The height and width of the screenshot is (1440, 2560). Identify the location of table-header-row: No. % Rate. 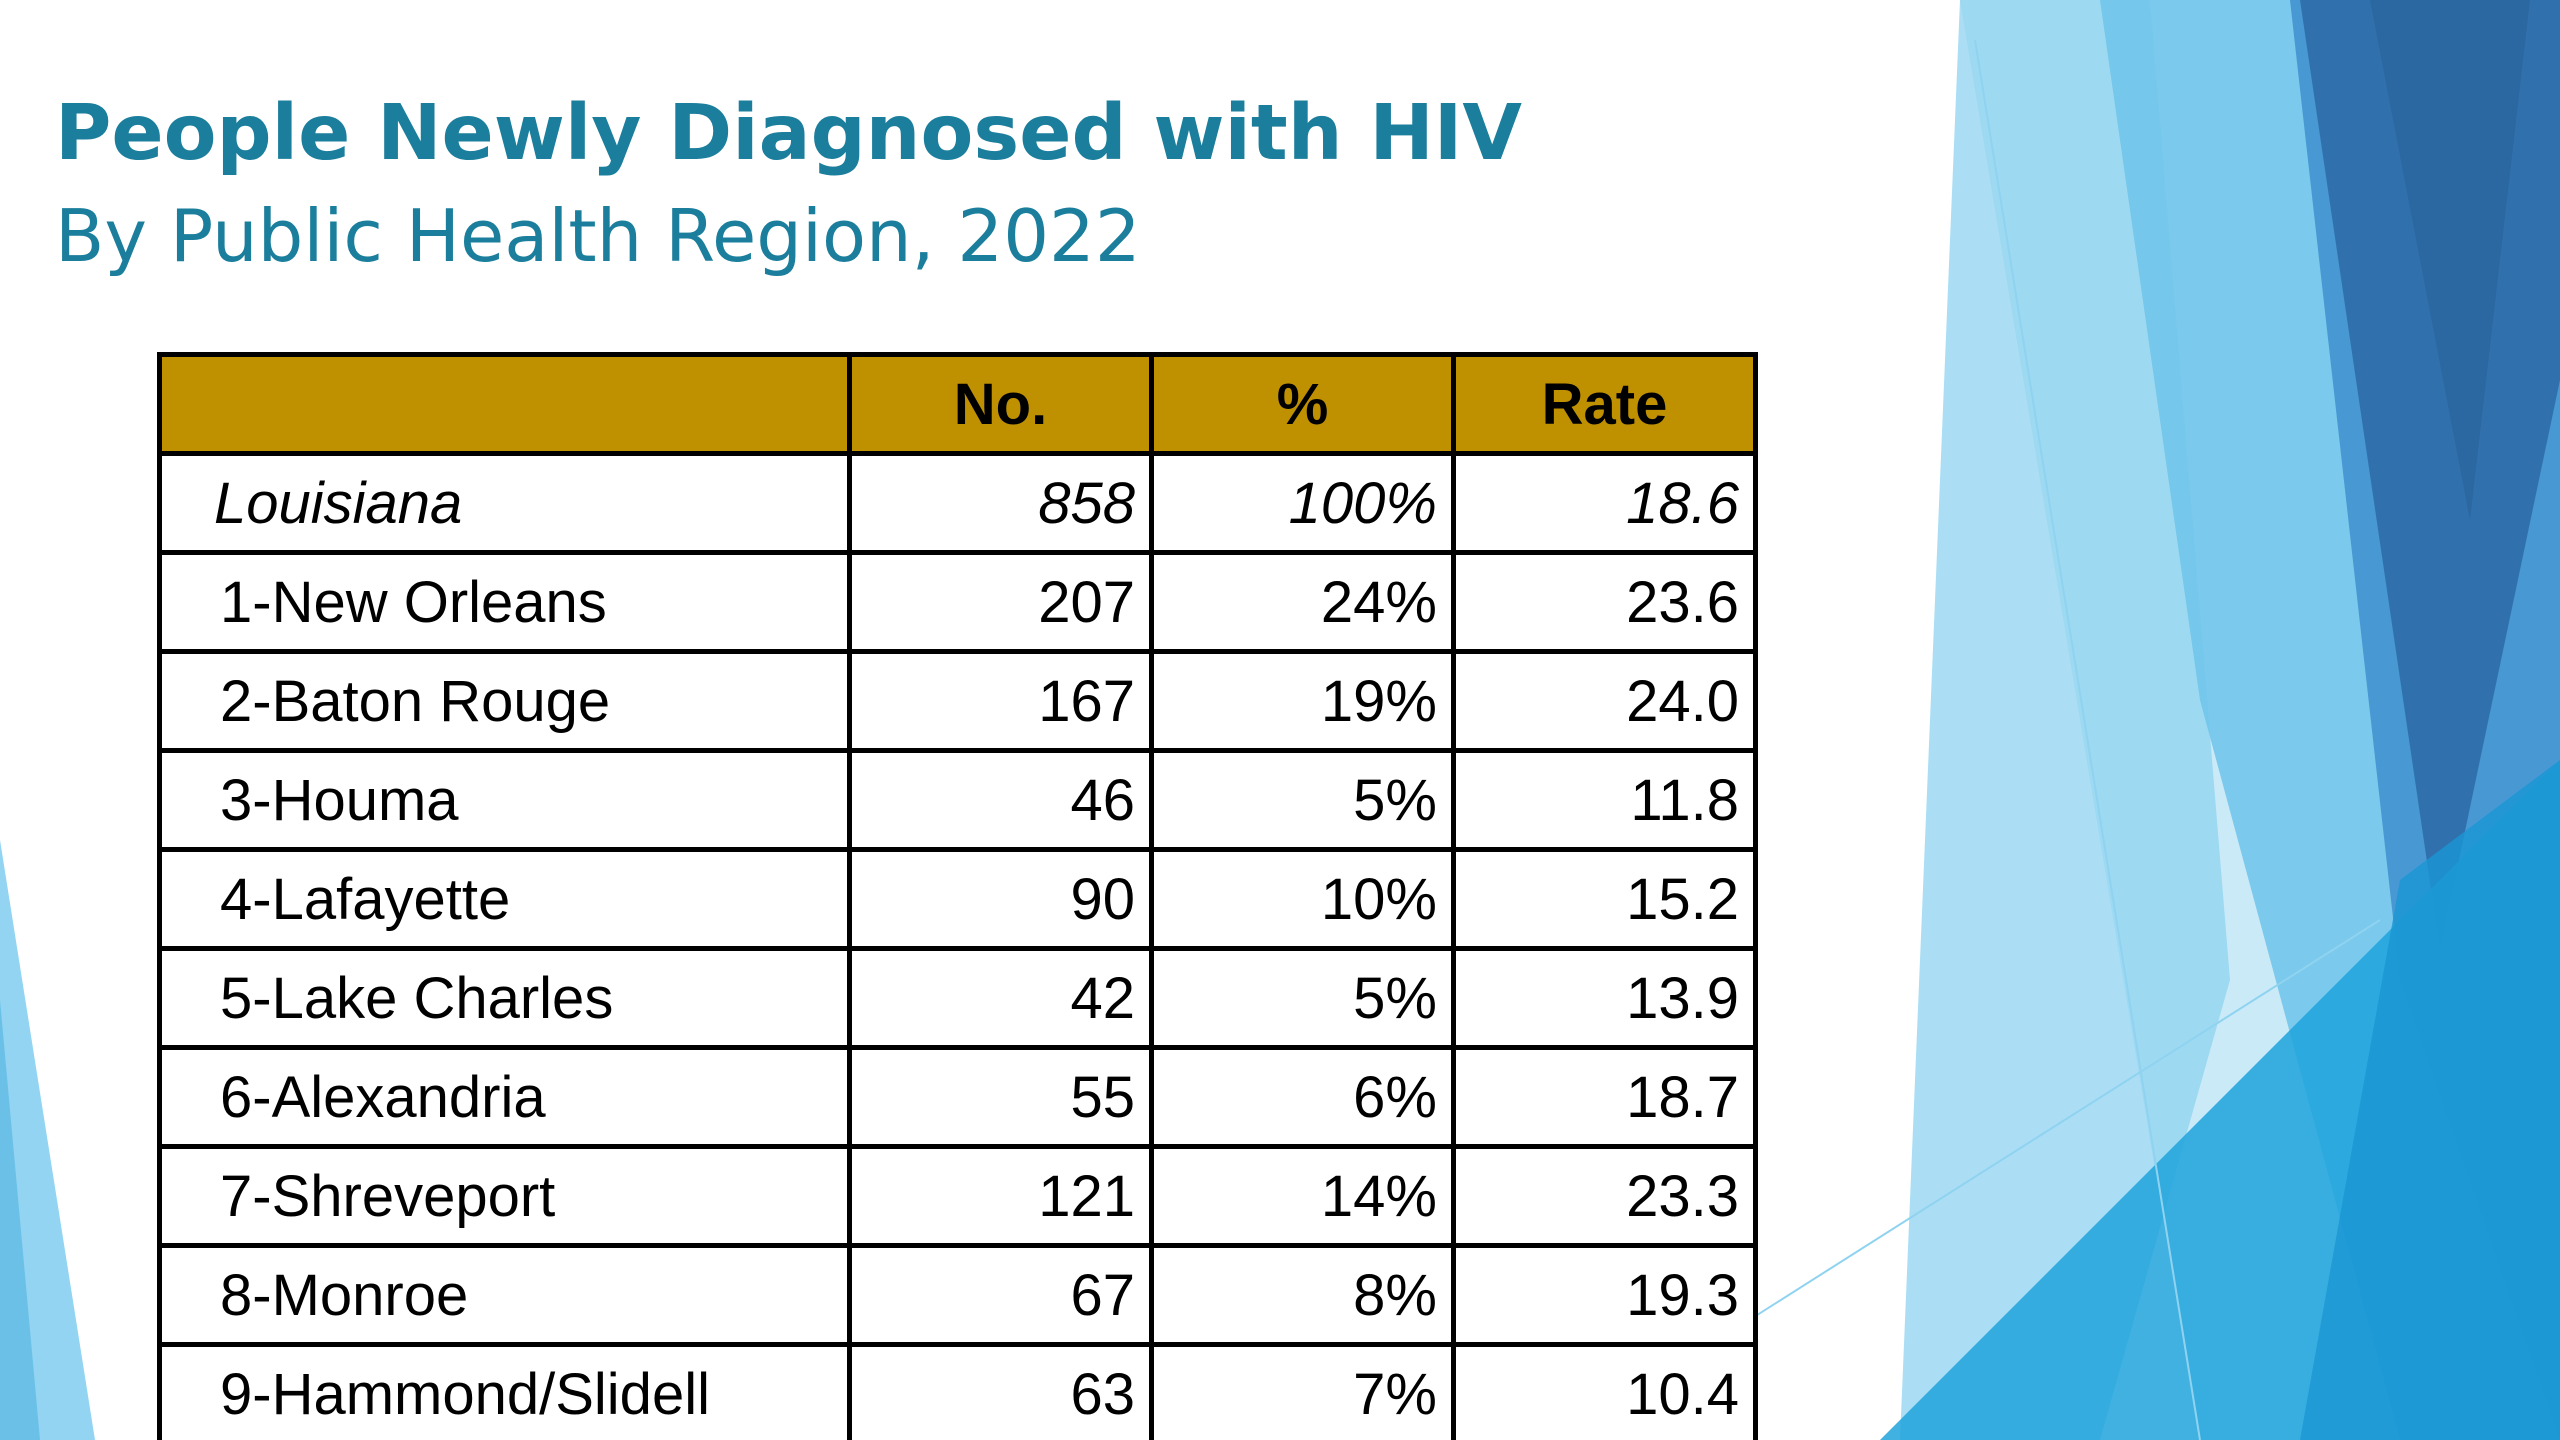
(957, 404).